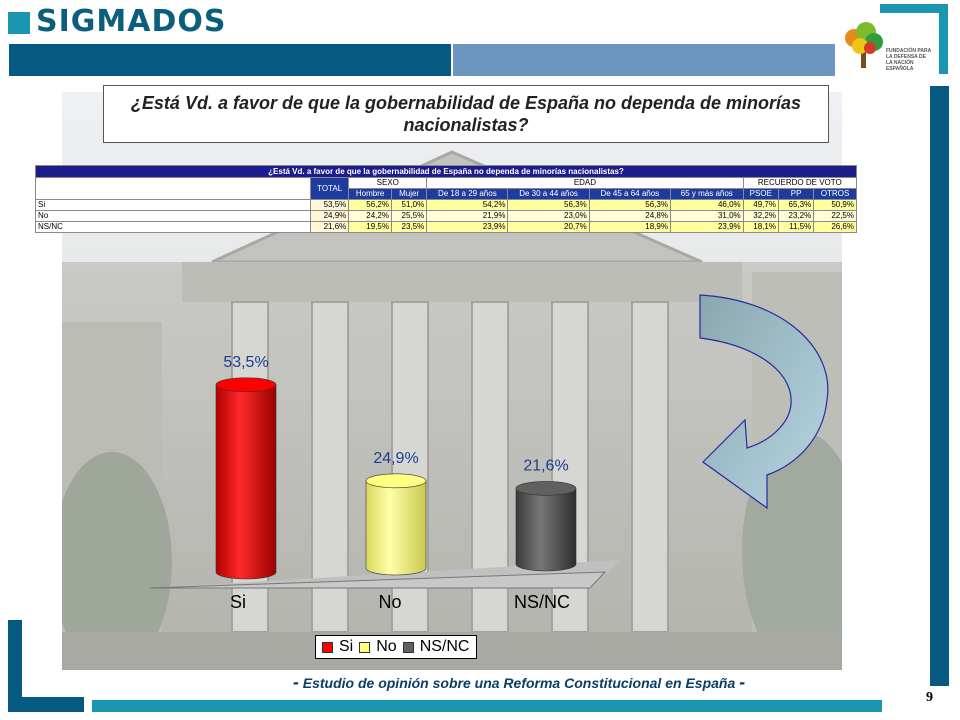 Image resolution: width=960 pixels, height=720 pixels. I want to click on column-header: OTROS, so click(835, 194).